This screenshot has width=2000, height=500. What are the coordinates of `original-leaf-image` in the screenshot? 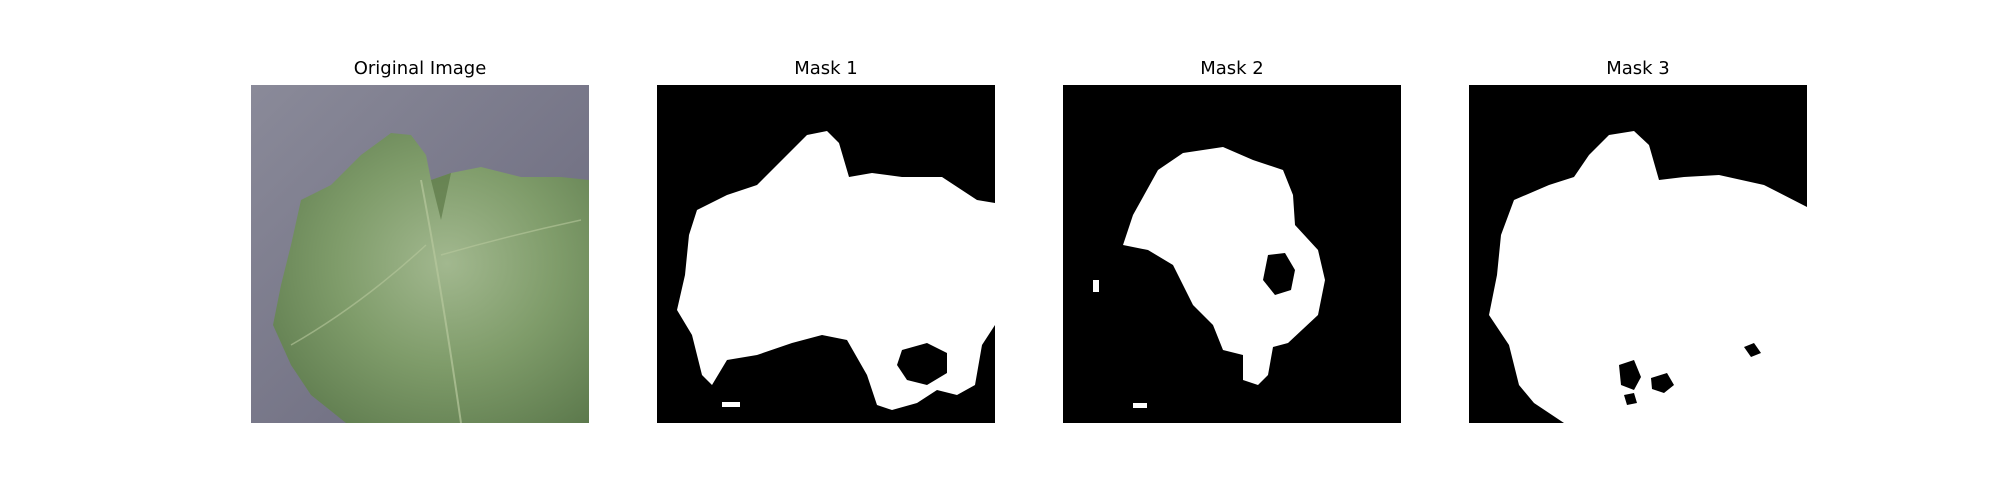 It's located at (420, 254).